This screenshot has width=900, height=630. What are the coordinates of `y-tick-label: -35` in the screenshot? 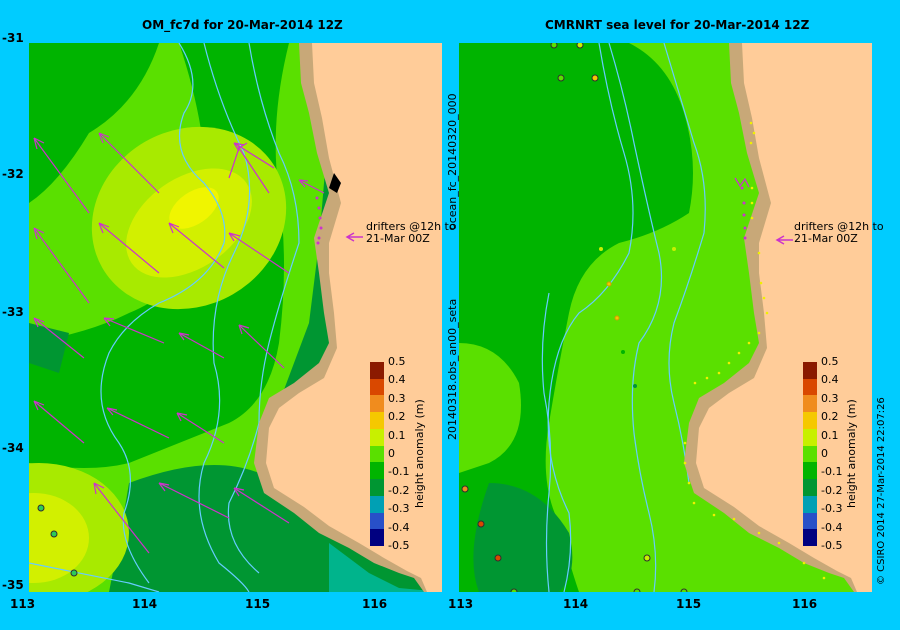 It's located at (13, 585).